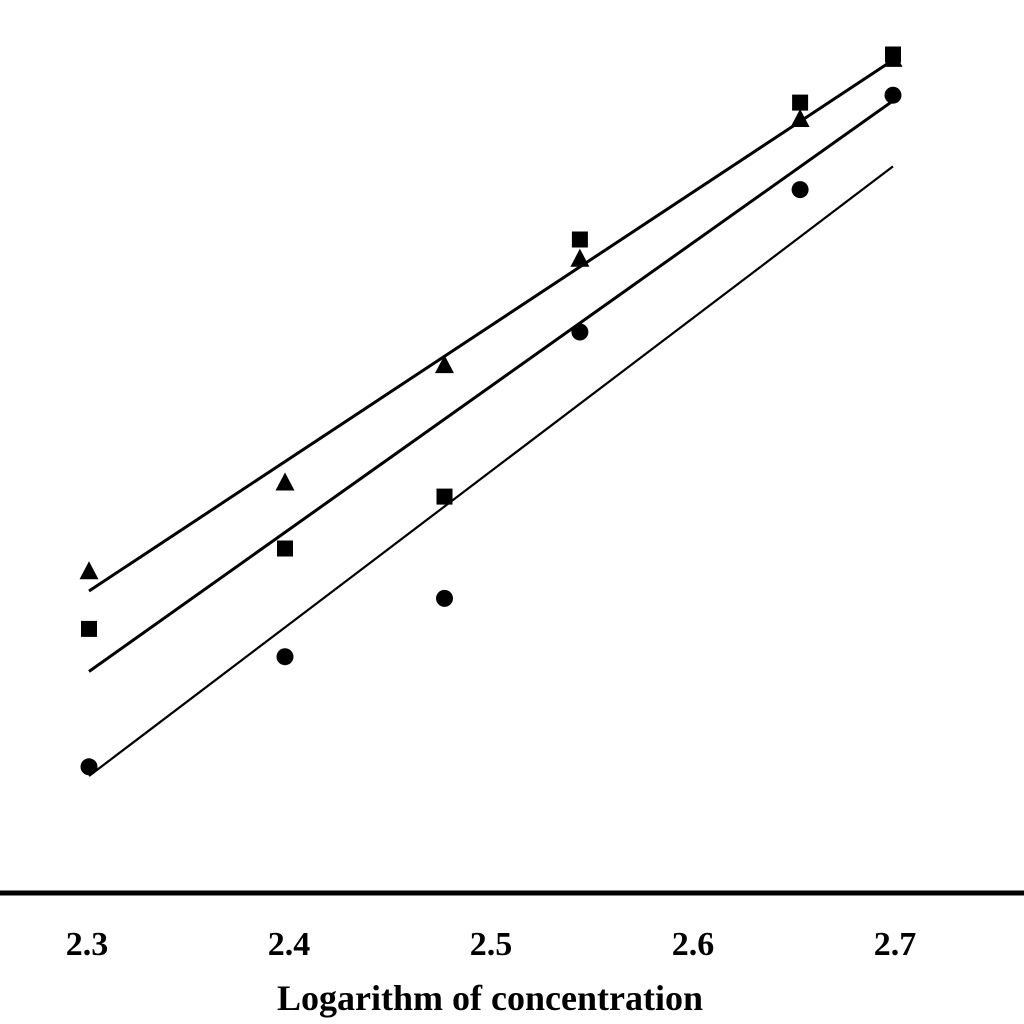 The height and width of the screenshot is (1024, 1024). I want to click on x-tick-label: 2.4, so click(289, 944).